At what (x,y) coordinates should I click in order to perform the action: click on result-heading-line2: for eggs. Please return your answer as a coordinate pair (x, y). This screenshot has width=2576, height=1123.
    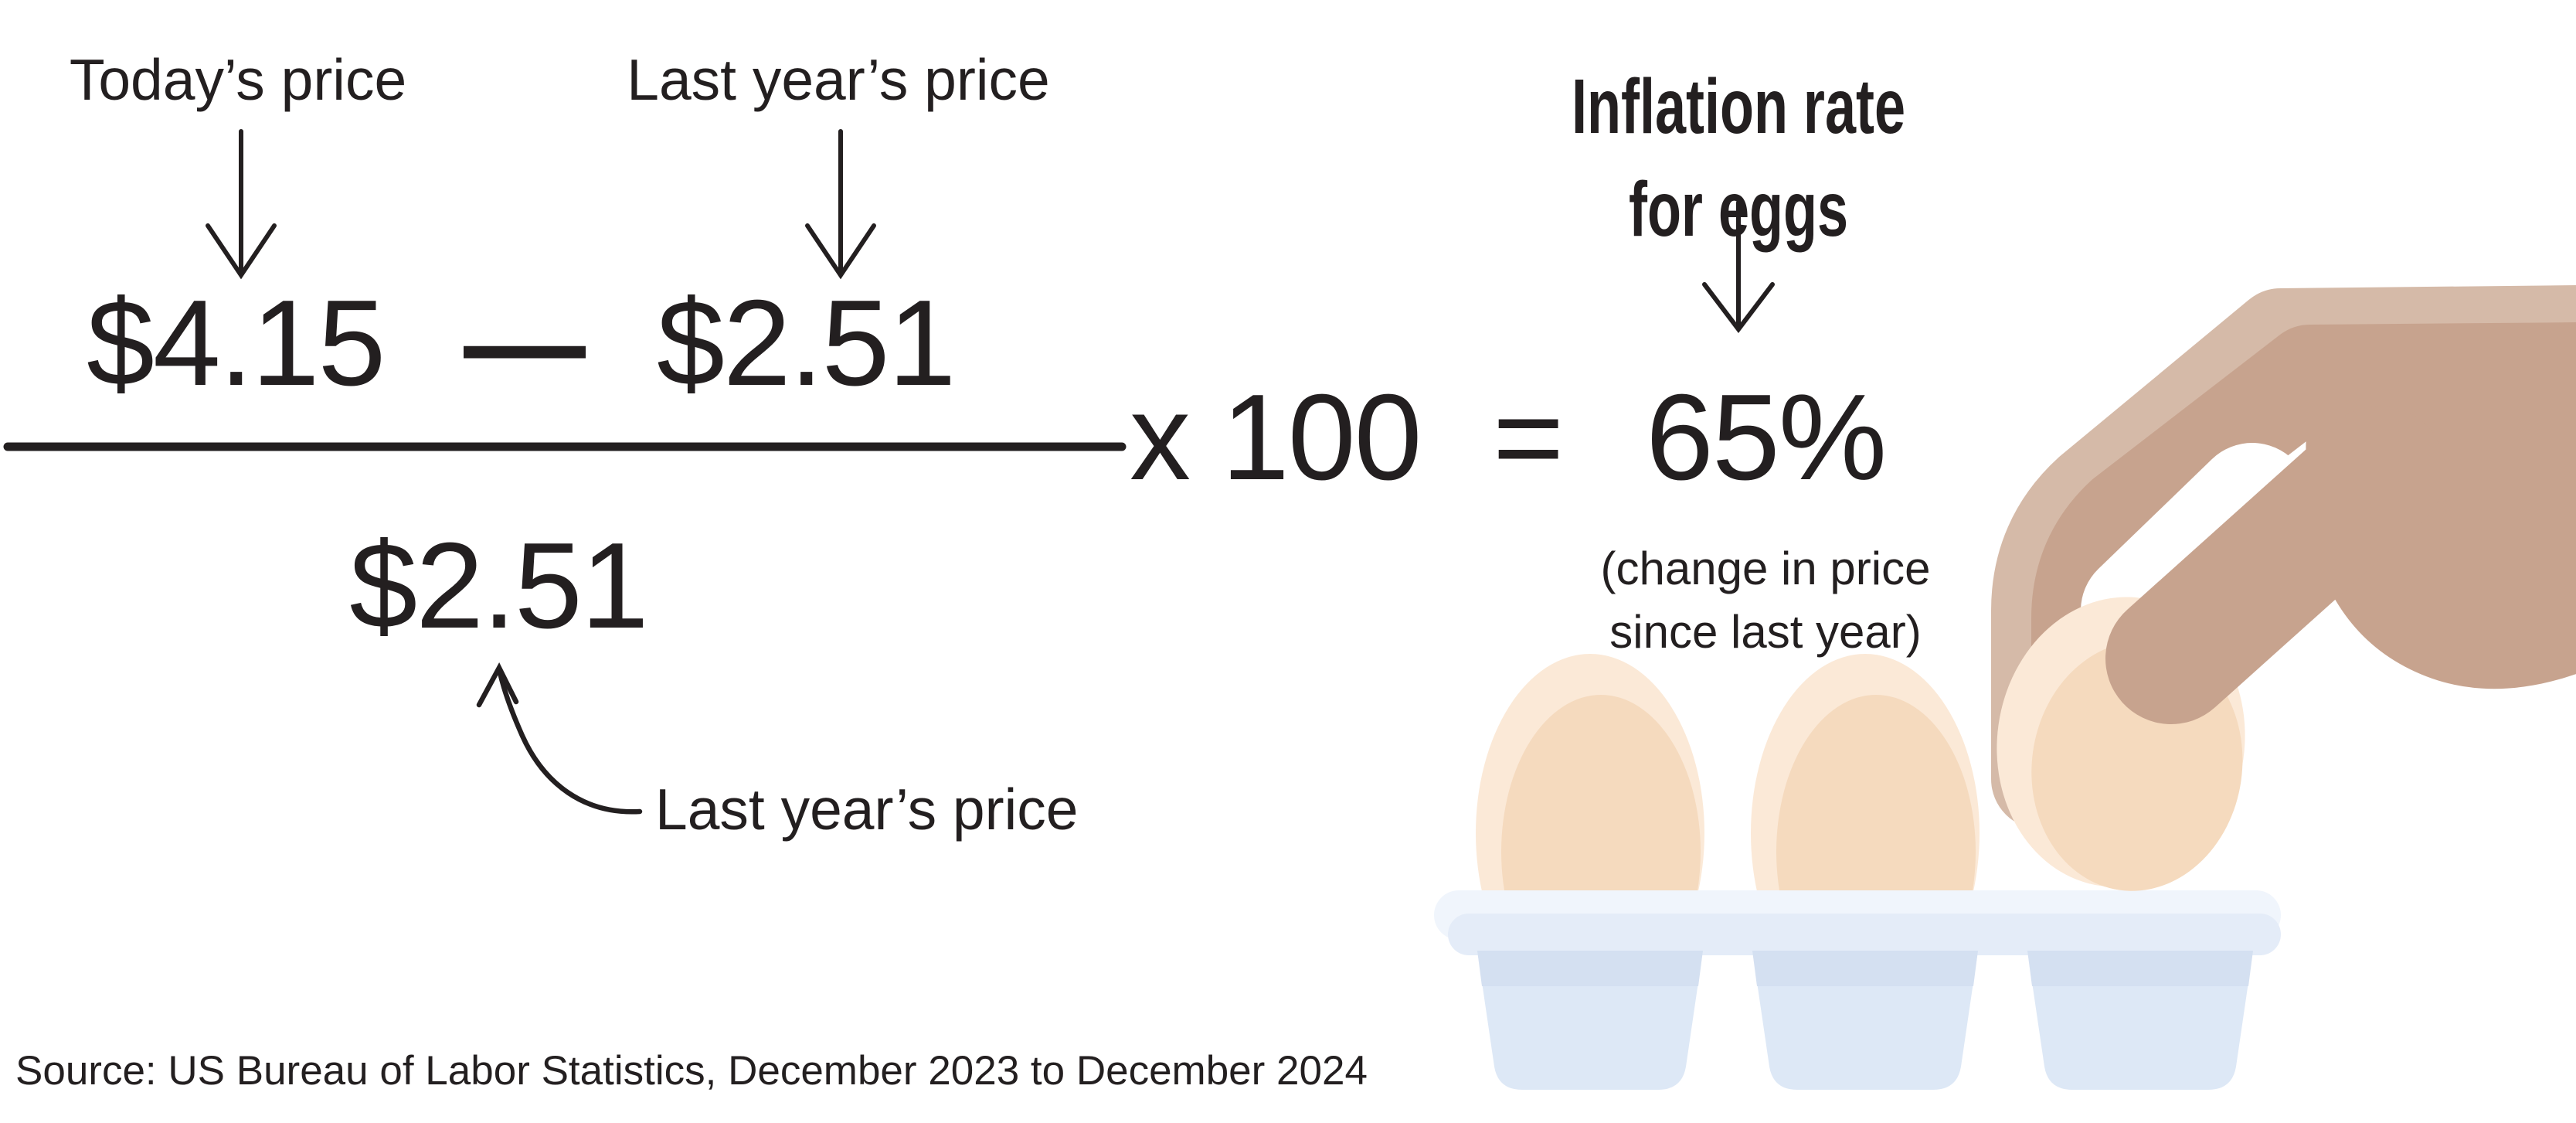
    Looking at the image, I should click on (1738, 209).